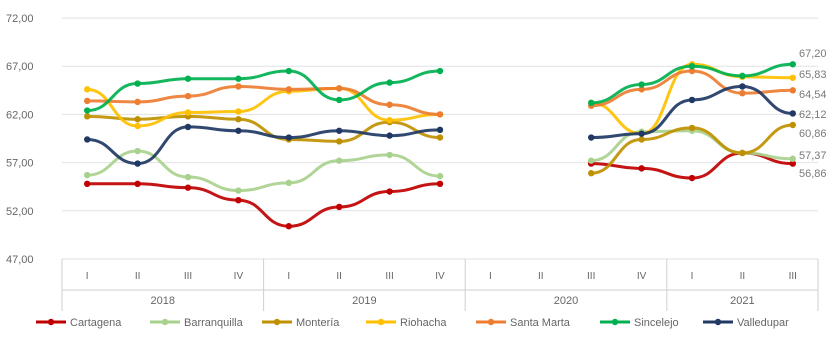 The width and height of the screenshot is (835, 338). Describe the element at coordinates (96, 323) in the screenshot. I see `legend-label: Cartagena` at that location.